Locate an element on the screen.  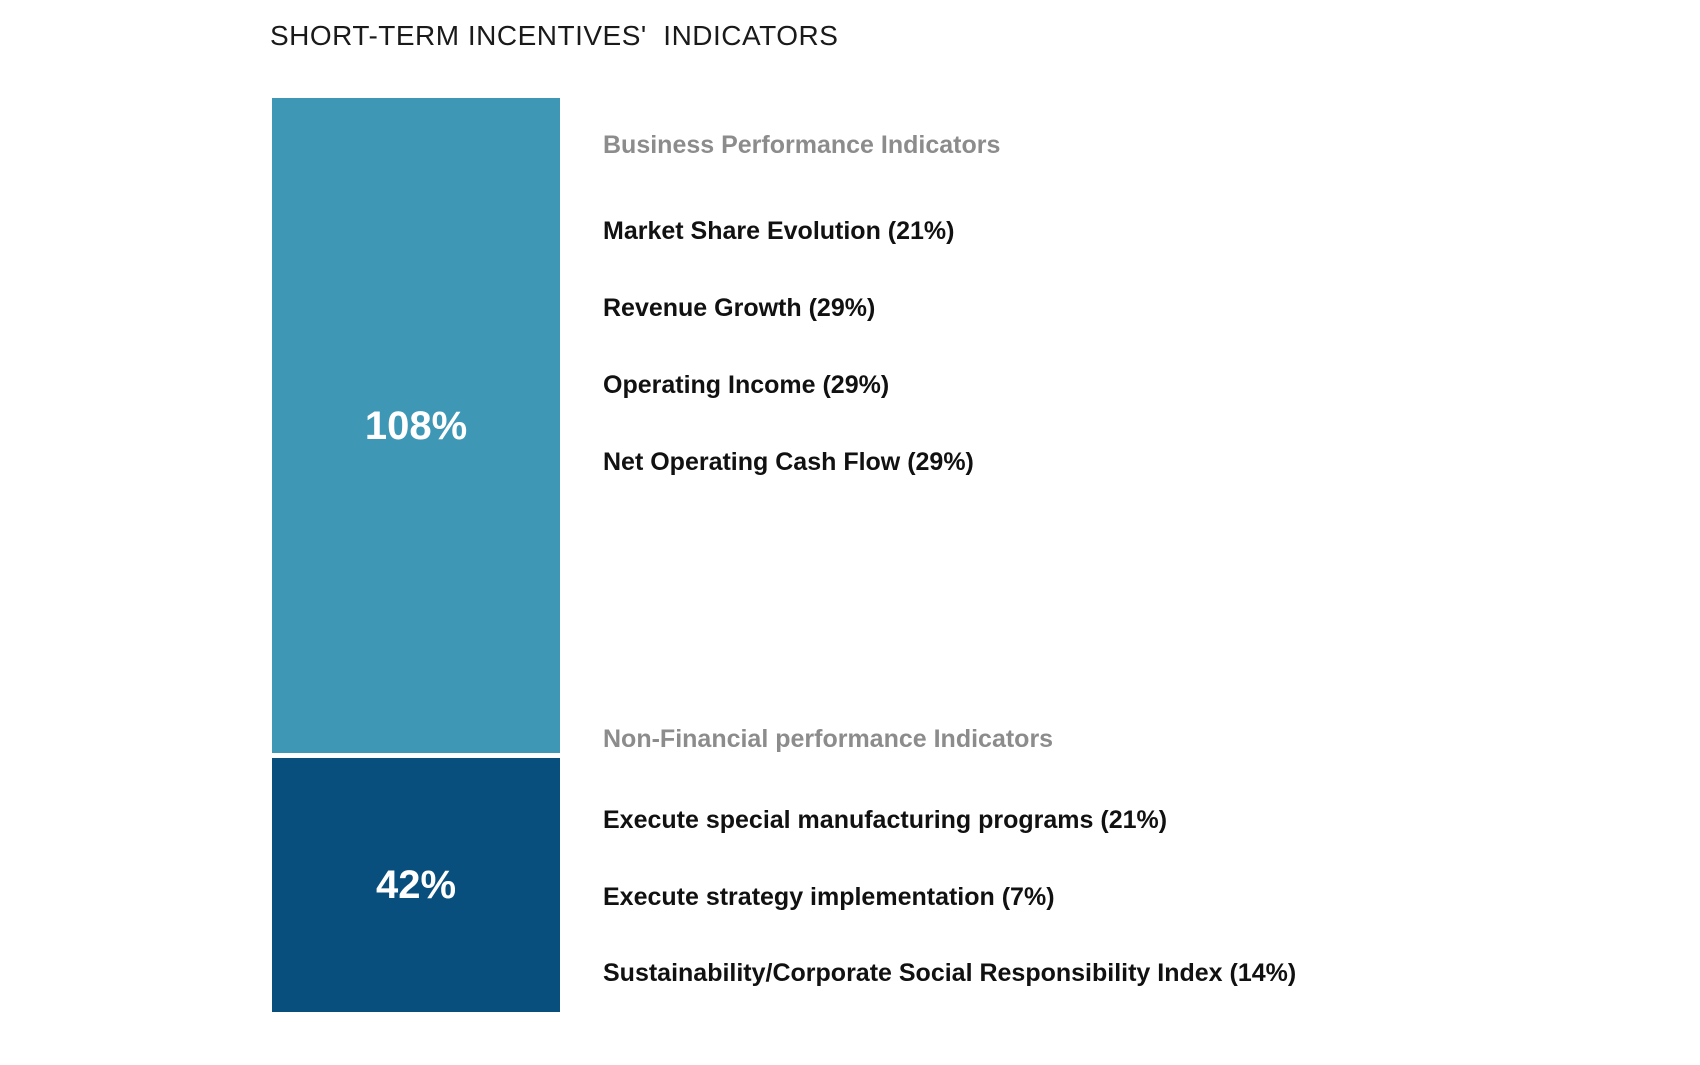
bar-segment-business-performance: 108% is located at coordinates (416, 425).